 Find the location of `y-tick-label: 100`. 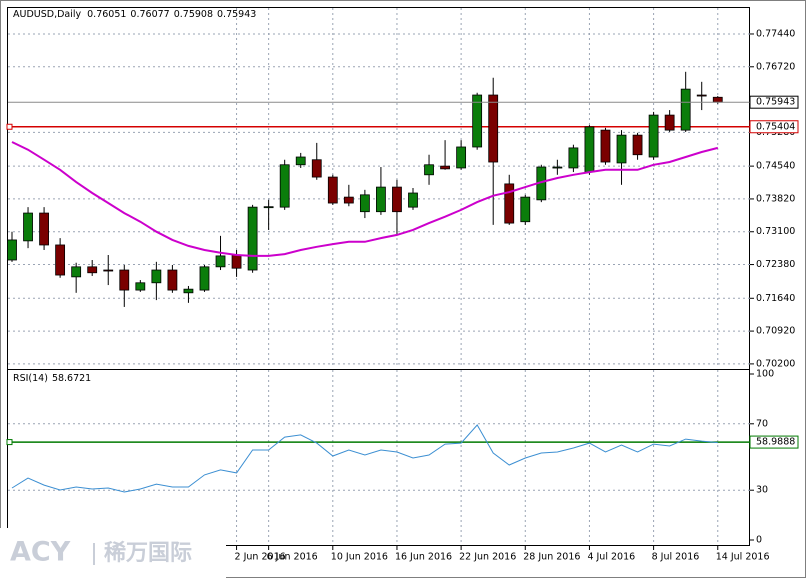

y-tick-label: 100 is located at coordinates (765, 374).